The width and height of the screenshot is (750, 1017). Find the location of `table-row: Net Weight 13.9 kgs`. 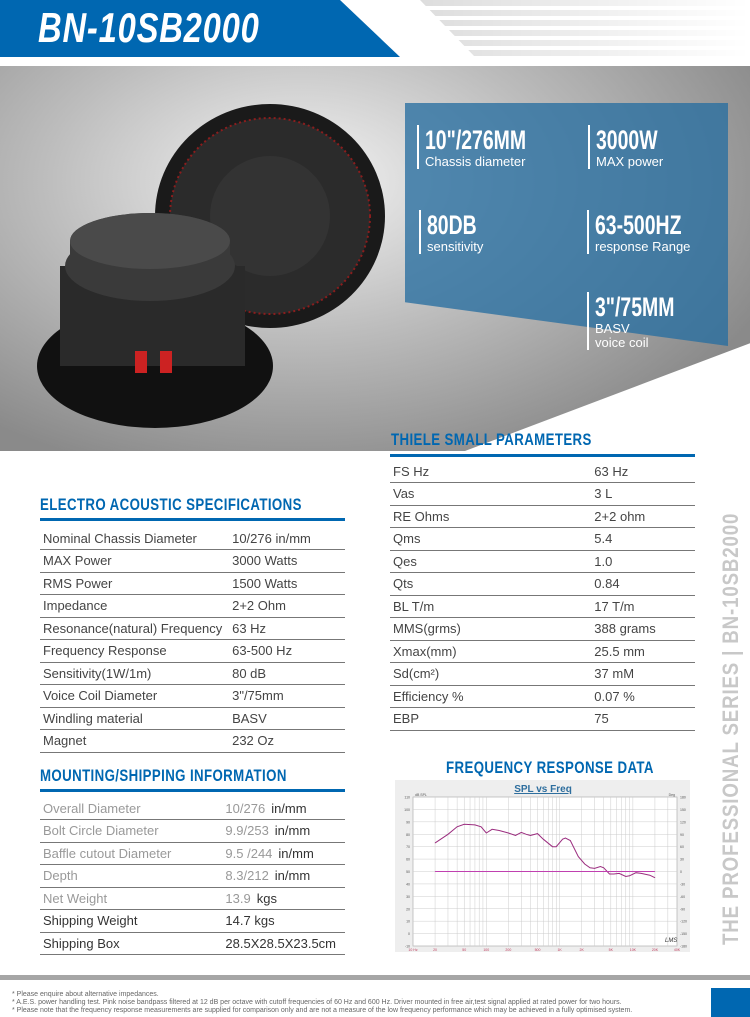

table-row: Net Weight 13.9 kgs is located at coordinates (192, 898).